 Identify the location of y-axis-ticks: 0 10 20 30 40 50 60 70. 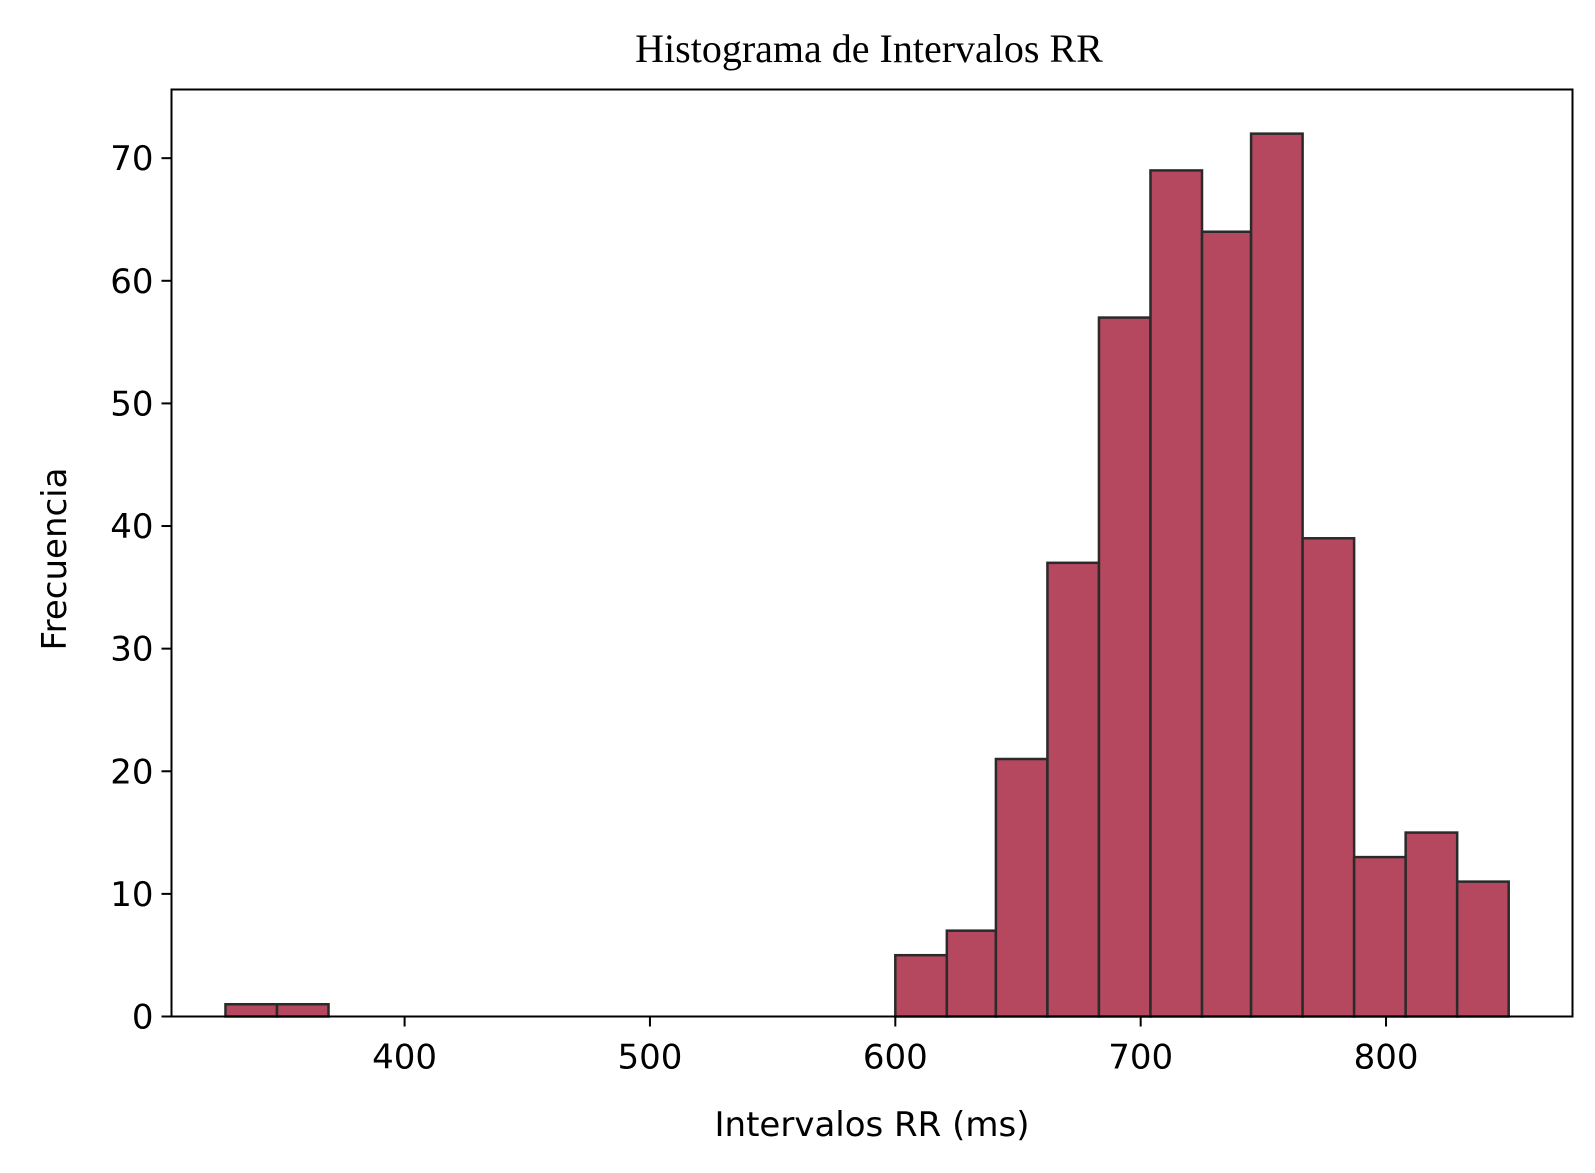
(141, 588).